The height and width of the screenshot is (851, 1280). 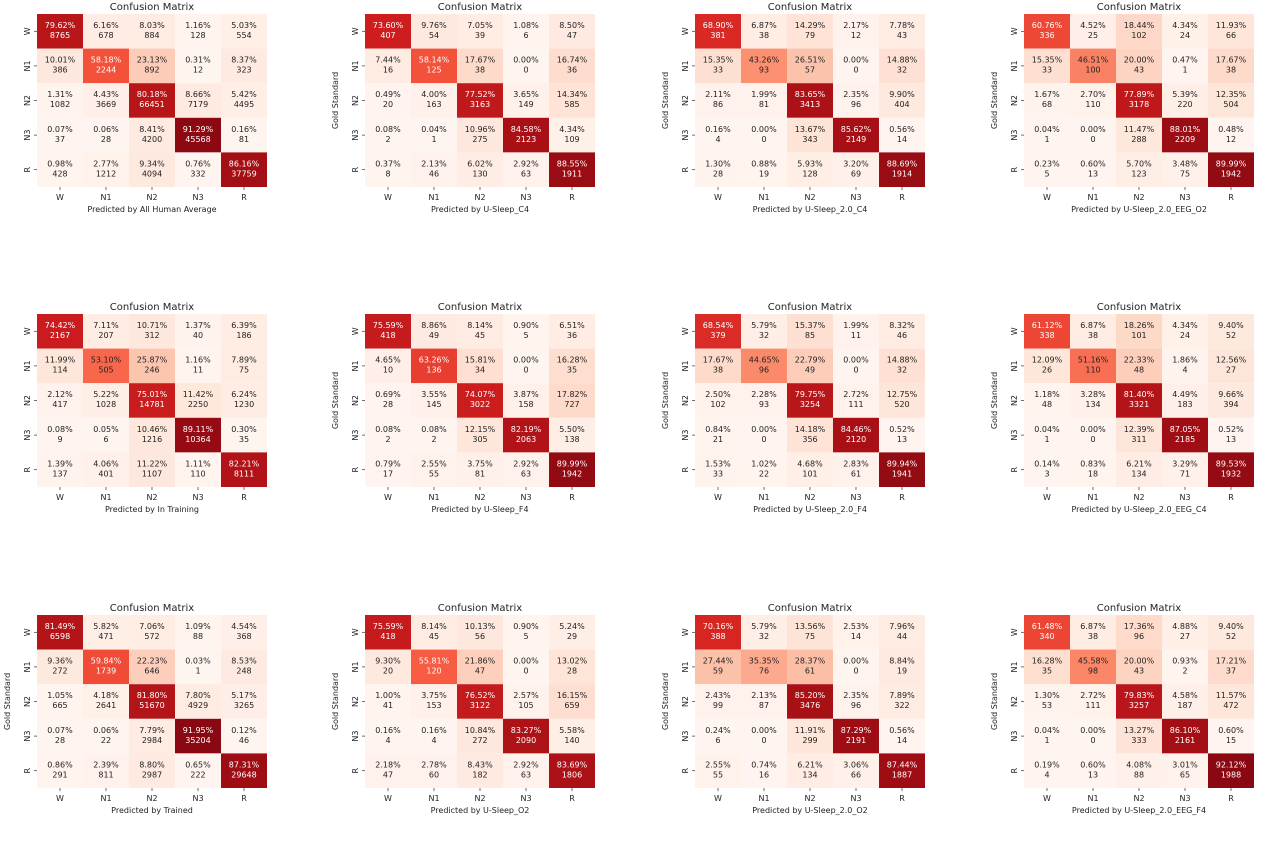 What do you see at coordinates (198, 163) in the screenshot?
I see `cell-percent-label: 0.76%` at bounding box center [198, 163].